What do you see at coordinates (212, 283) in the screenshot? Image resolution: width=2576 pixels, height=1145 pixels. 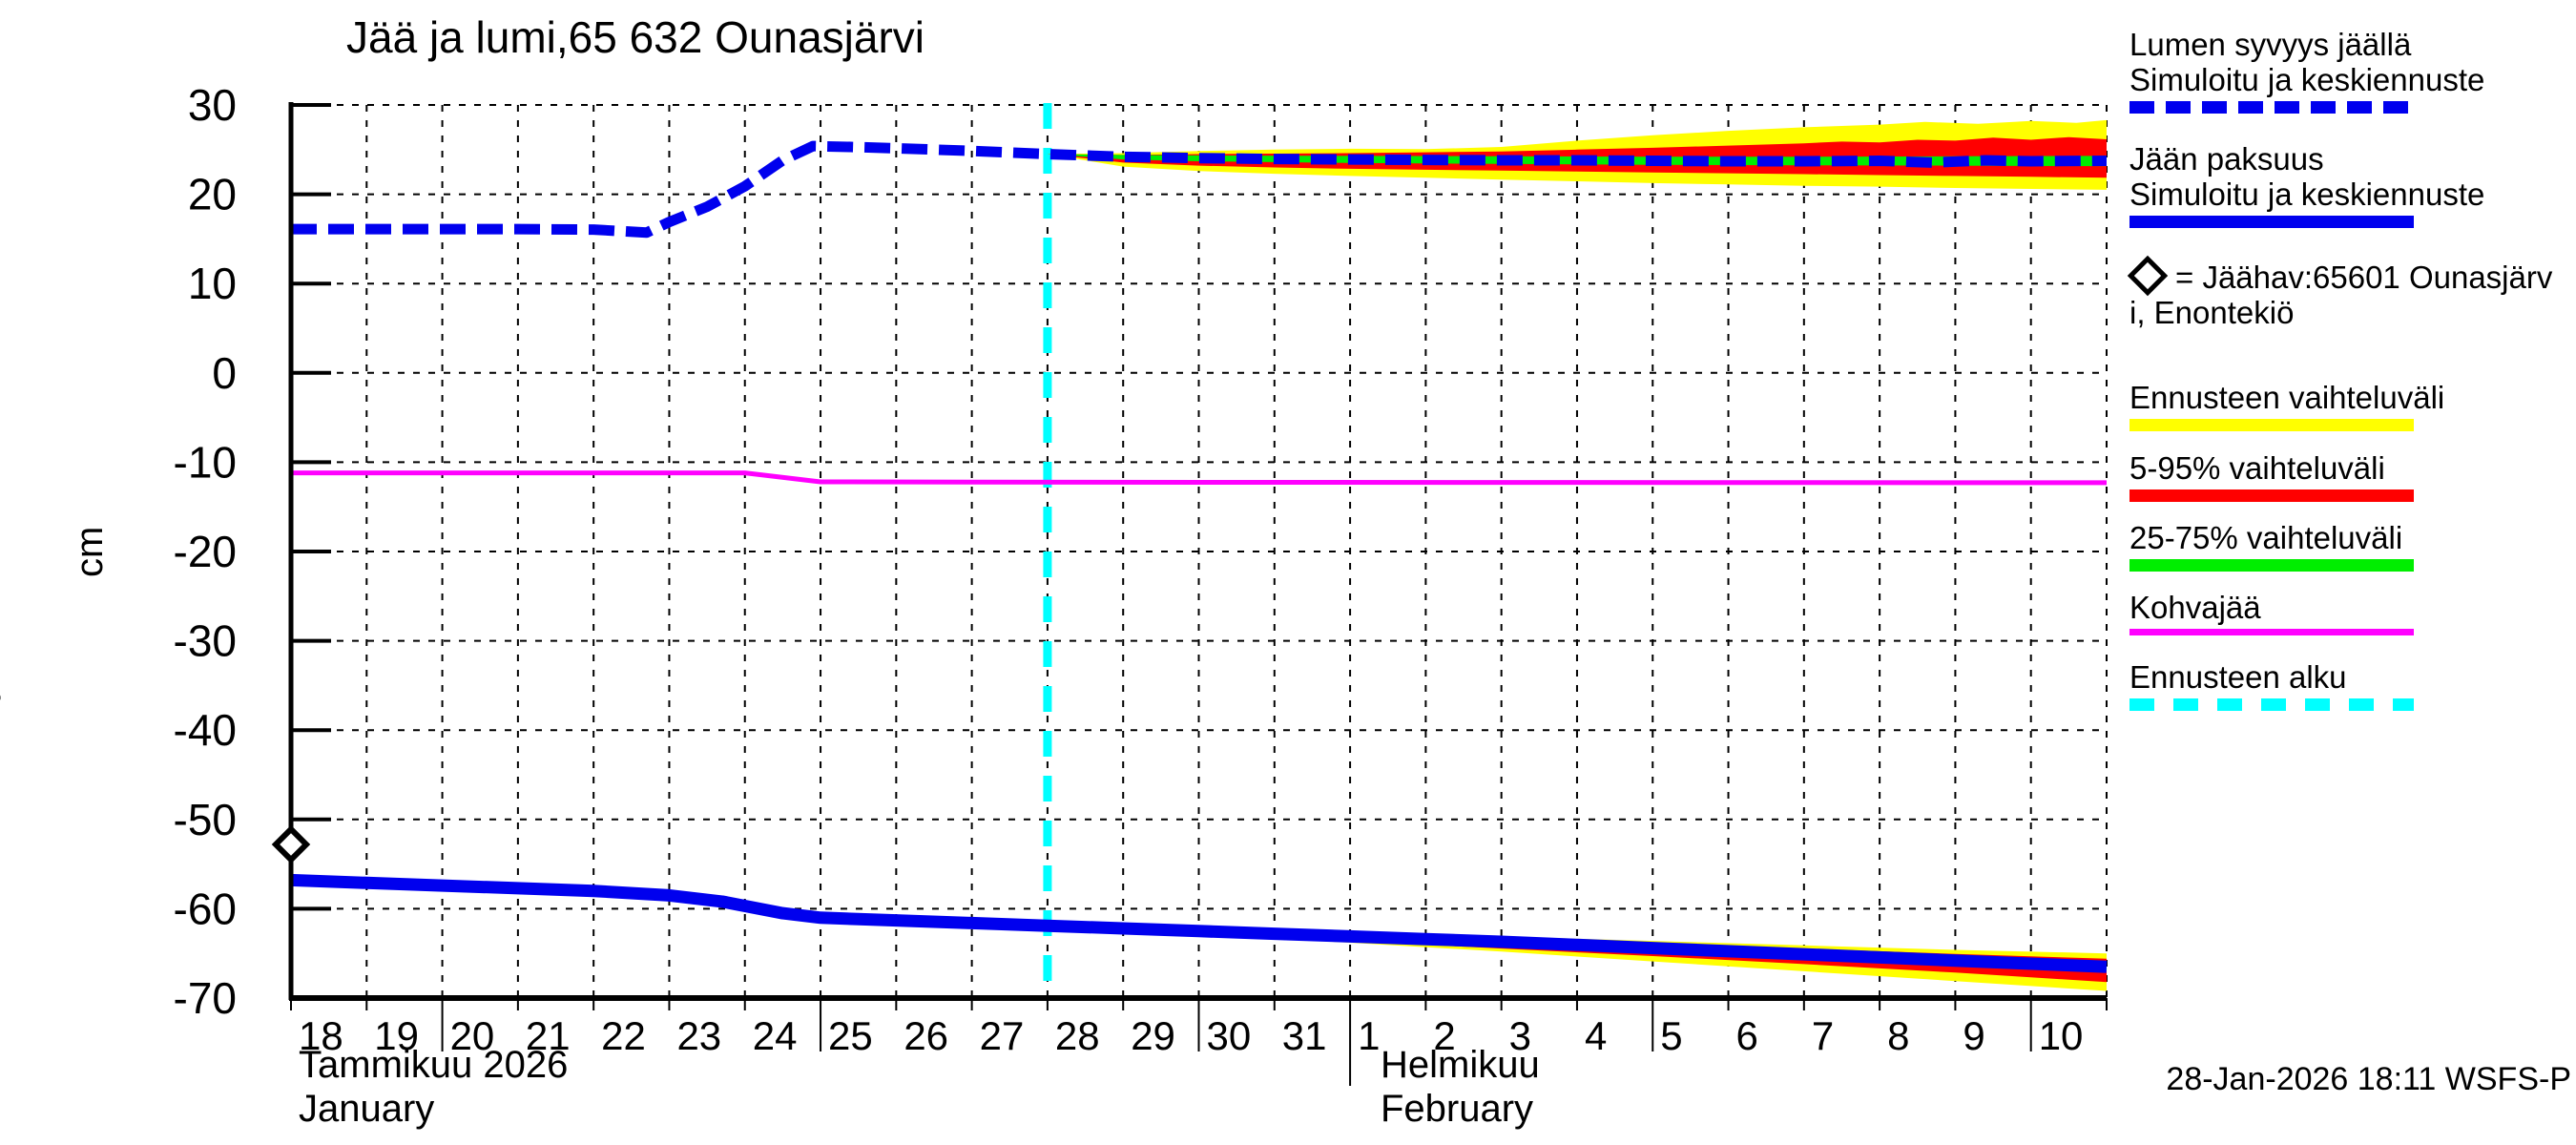 I see `y-tick-label: 10` at bounding box center [212, 283].